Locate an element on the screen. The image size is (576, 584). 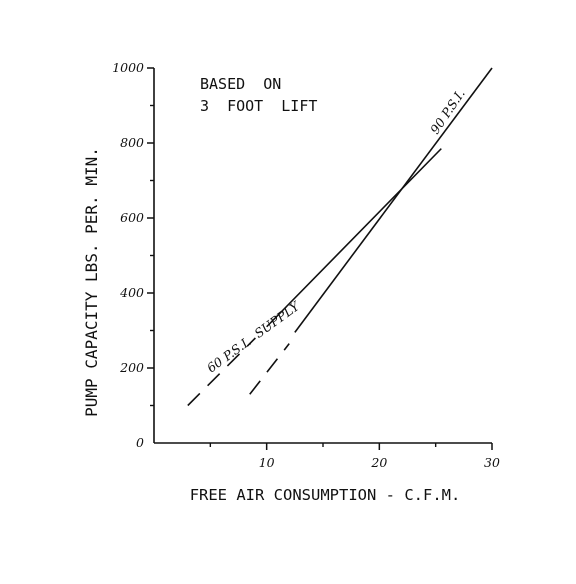
x-ticks: 10 20 30 is located at coordinates (379, 456).